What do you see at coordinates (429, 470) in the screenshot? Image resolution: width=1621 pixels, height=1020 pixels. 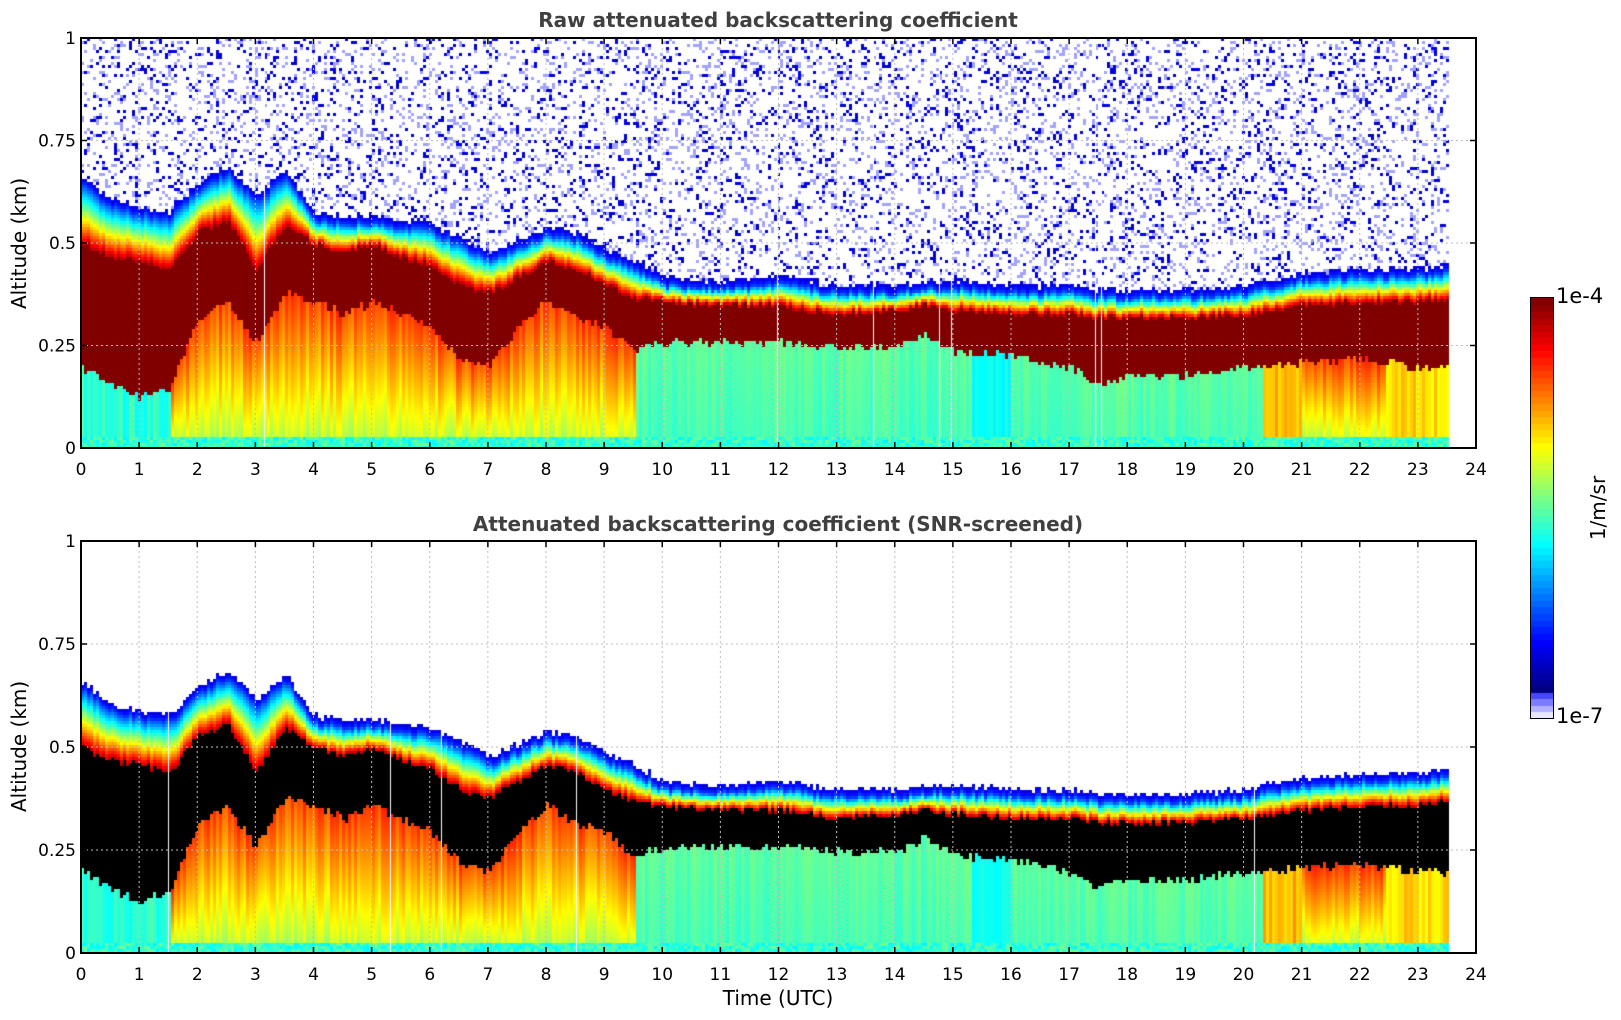 I see `top-x-tick-label: 6` at bounding box center [429, 470].